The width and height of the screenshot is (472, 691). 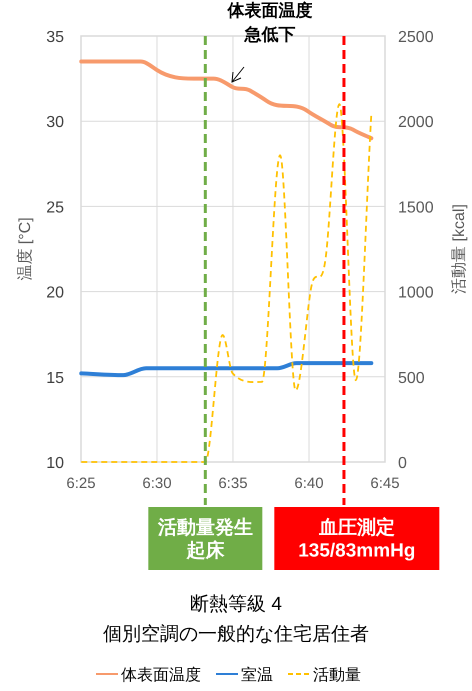 I want to click on text: 体表面温度, so click(x=269, y=10).